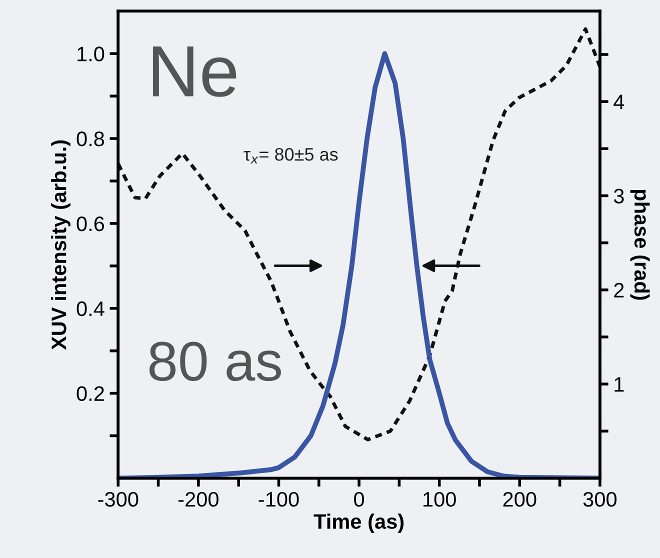 This screenshot has width=660, height=558. What do you see at coordinates (60, 245) in the screenshot?
I see `y-axis-title: XUV intensity (arb.u.)` at bounding box center [60, 245].